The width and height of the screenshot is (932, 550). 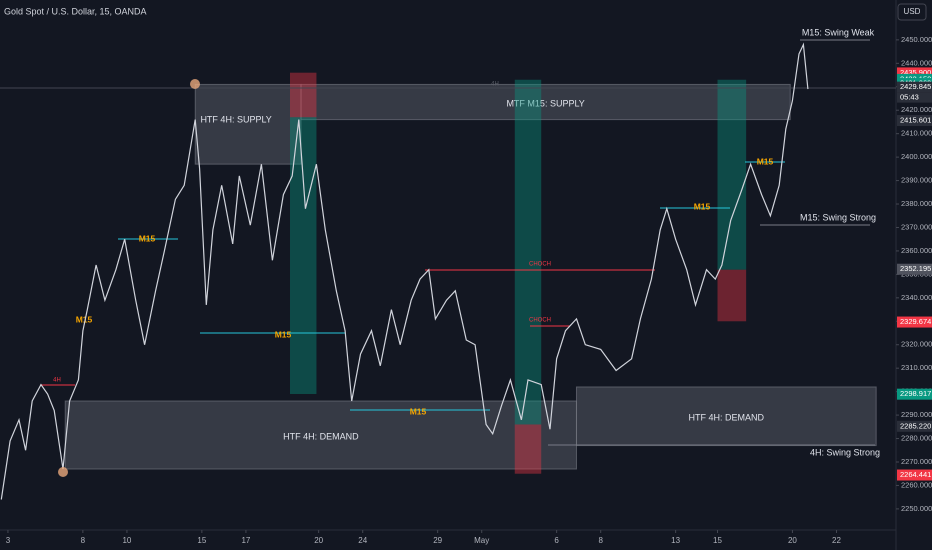 What do you see at coordinates (836, 540) in the screenshot?
I see `x-tick-label: 22` at bounding box center [836, 540].